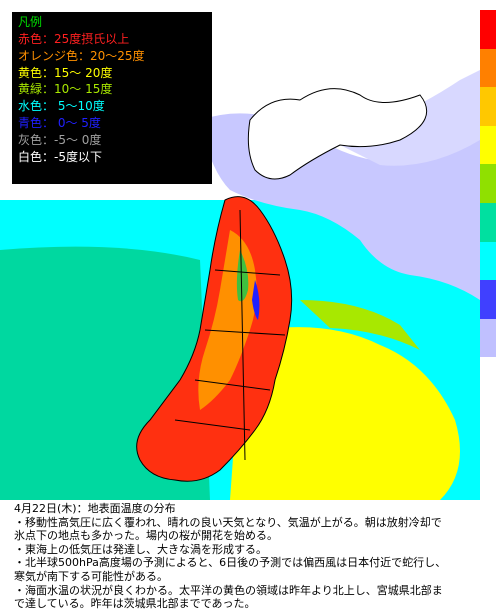 This screenshot has width=501, height=615. What do you see at coordinates (91, 576) in the screenshot?
I see `caption-line: 寒気が南下する可能性がある。` at bounding box center [91, 576].